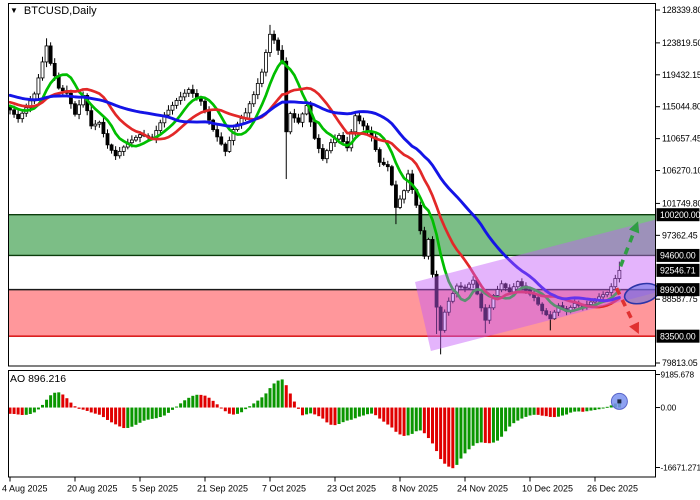 The width and height of the screenshot is (700, 500). What do you see at coordinates (25, 489) in the screenshot?
I see `svg-text: 4 Aug 2025` at bounding box center [25, 489].